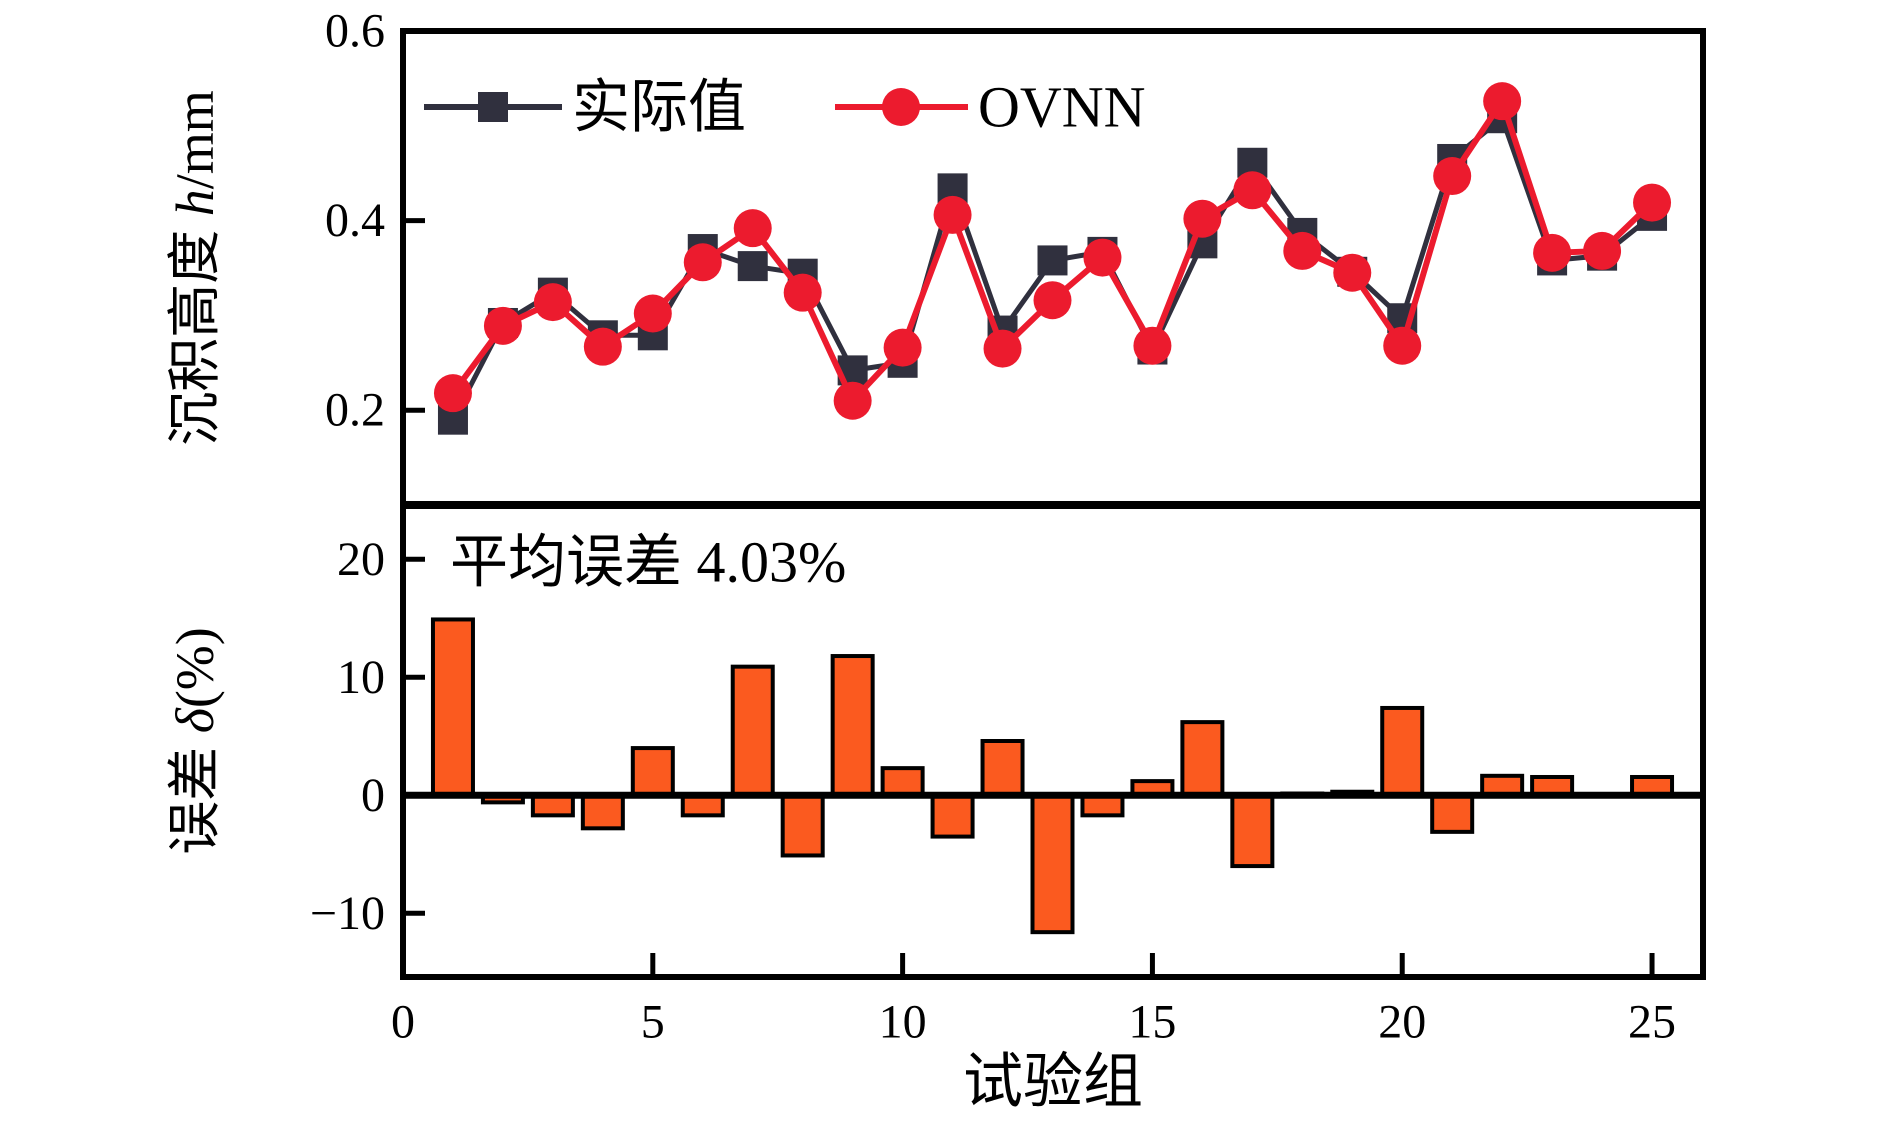 The height and width of the screenshot is (1145, 1890). I want to click on ytick-label-bottom: 20, so click(361, 559).